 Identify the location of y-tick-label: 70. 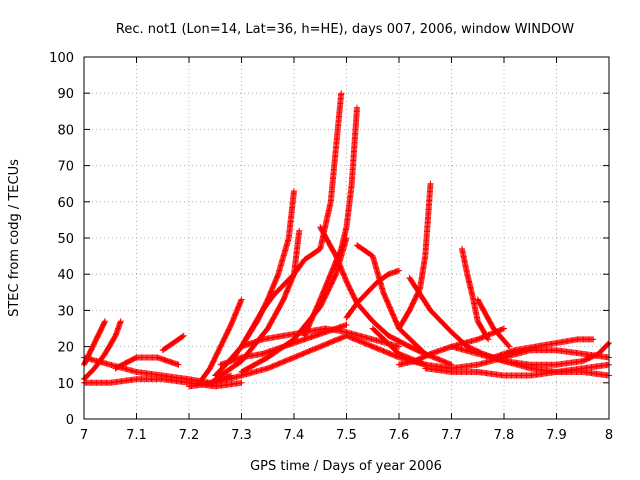
(65, 167).